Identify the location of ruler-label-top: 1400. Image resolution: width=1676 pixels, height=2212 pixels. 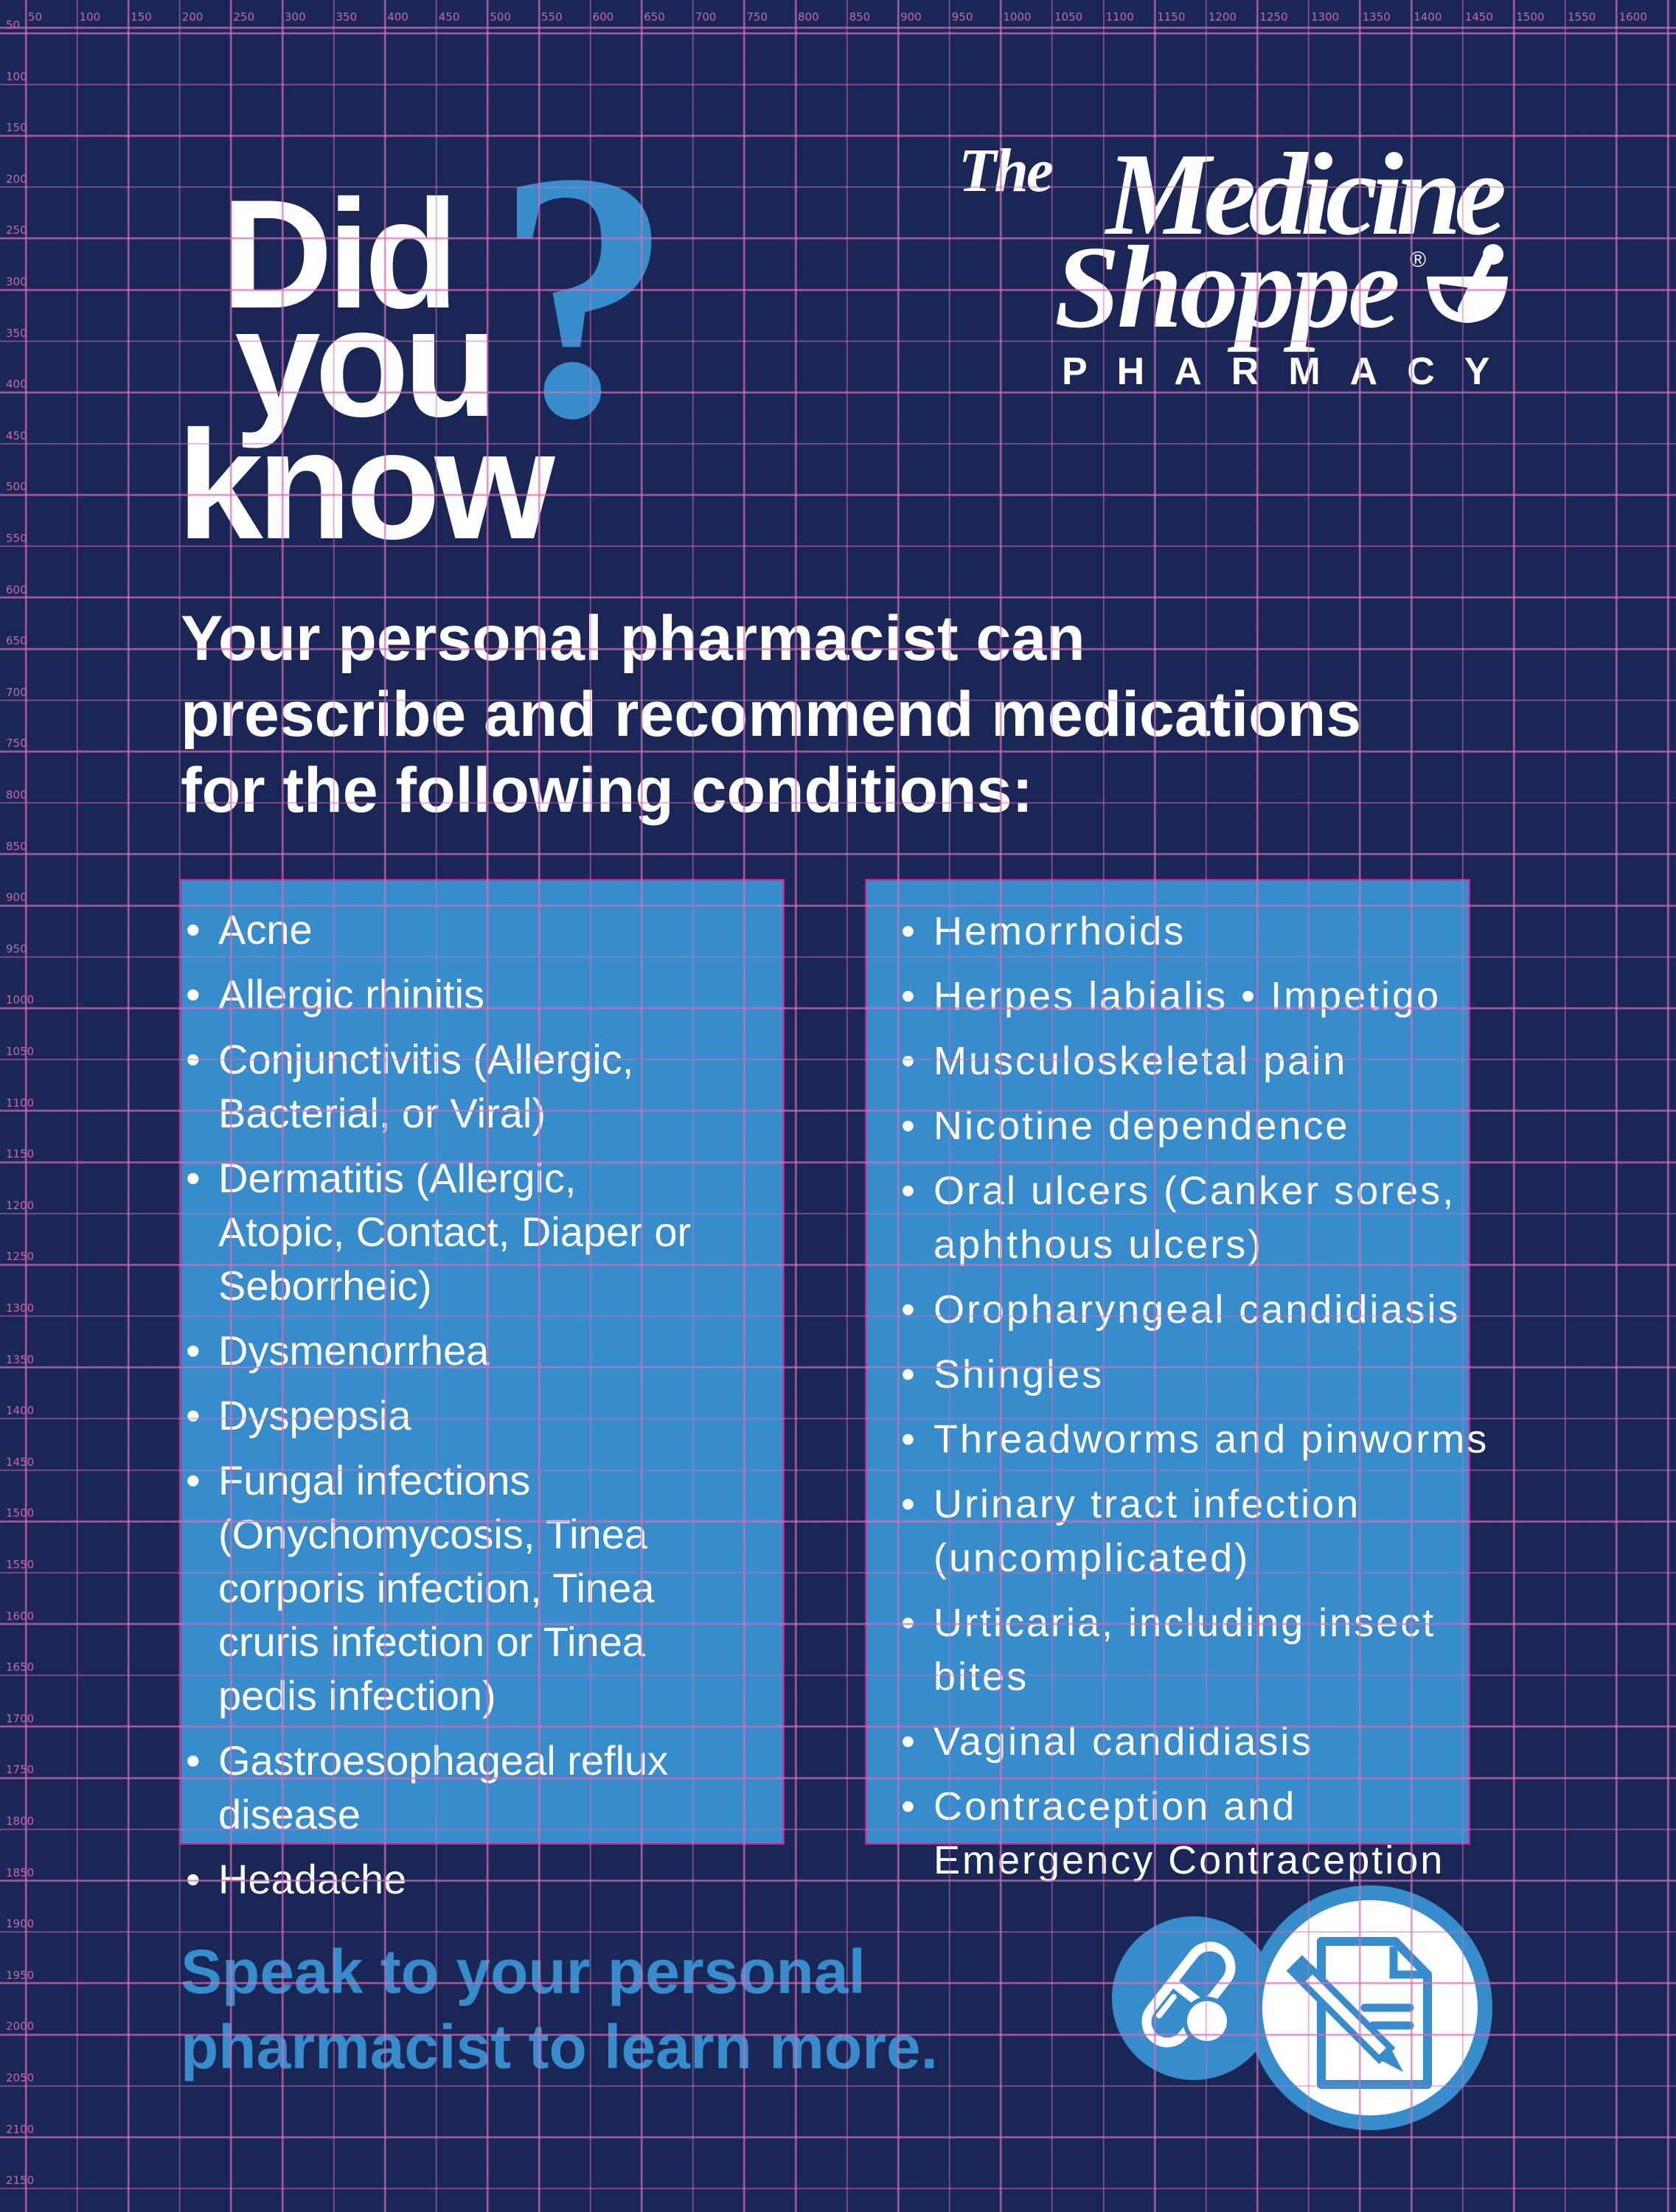
(1428, 17).